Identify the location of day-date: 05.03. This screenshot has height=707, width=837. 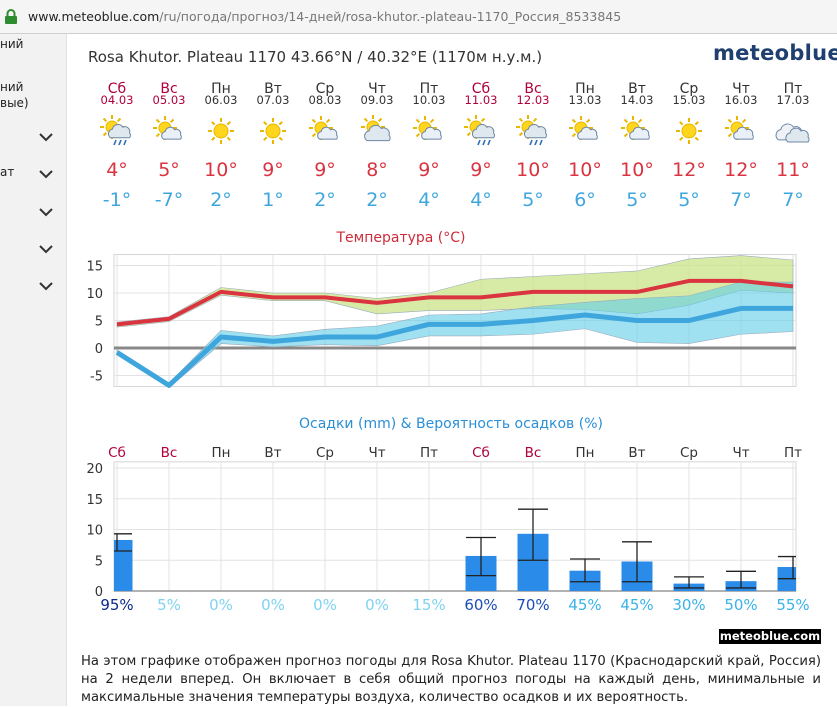
(169, 100).